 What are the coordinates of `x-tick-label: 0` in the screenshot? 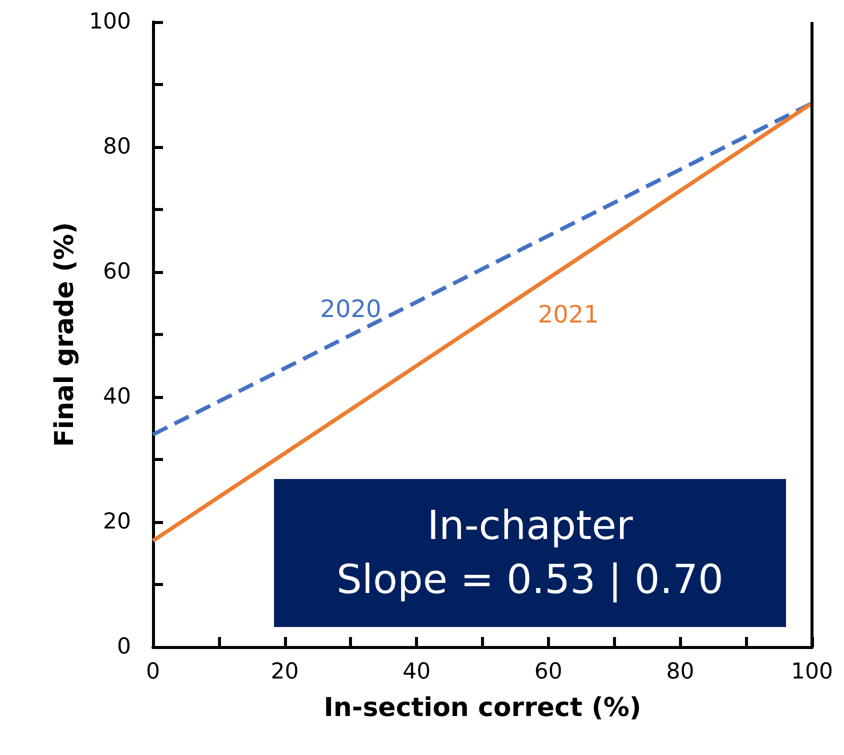 It's located at (153, 672).